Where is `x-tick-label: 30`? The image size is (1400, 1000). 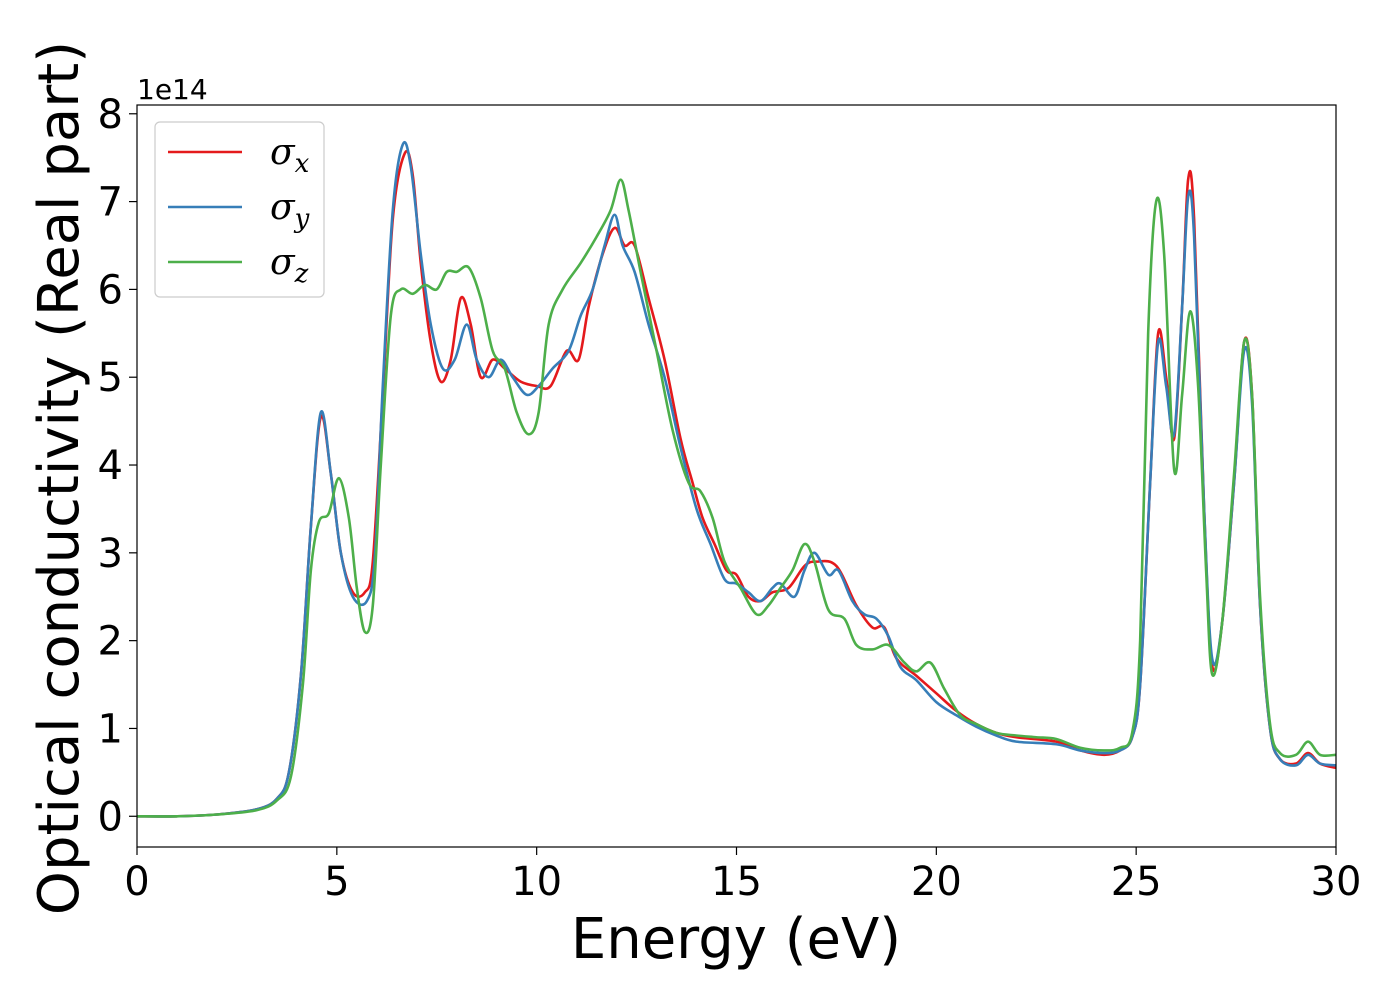
x-tick-label: 30 is located at coordinates (1336, 882).